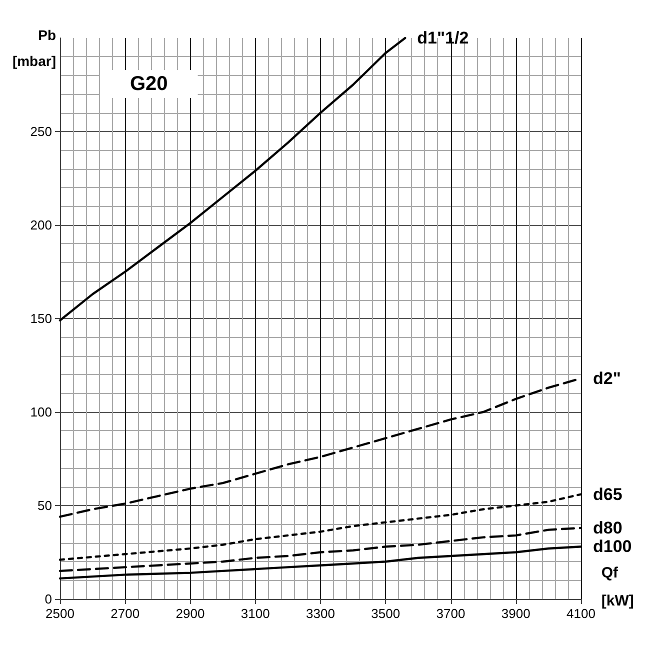  I want to click on y-tick-label: 200, so click(41, 225).